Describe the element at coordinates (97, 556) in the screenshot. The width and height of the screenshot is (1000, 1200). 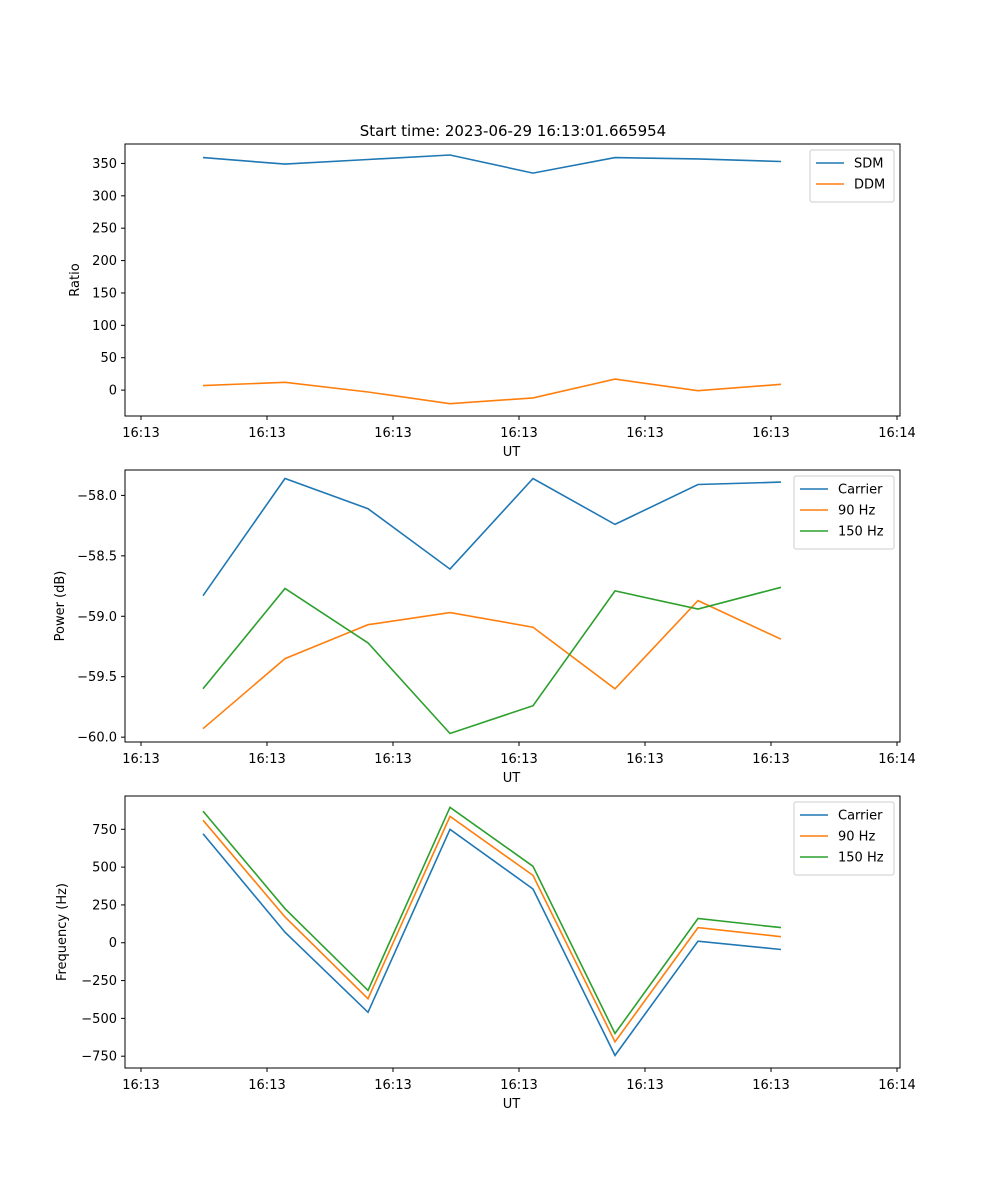
I see `y-tick-label: −58.5` at that location.